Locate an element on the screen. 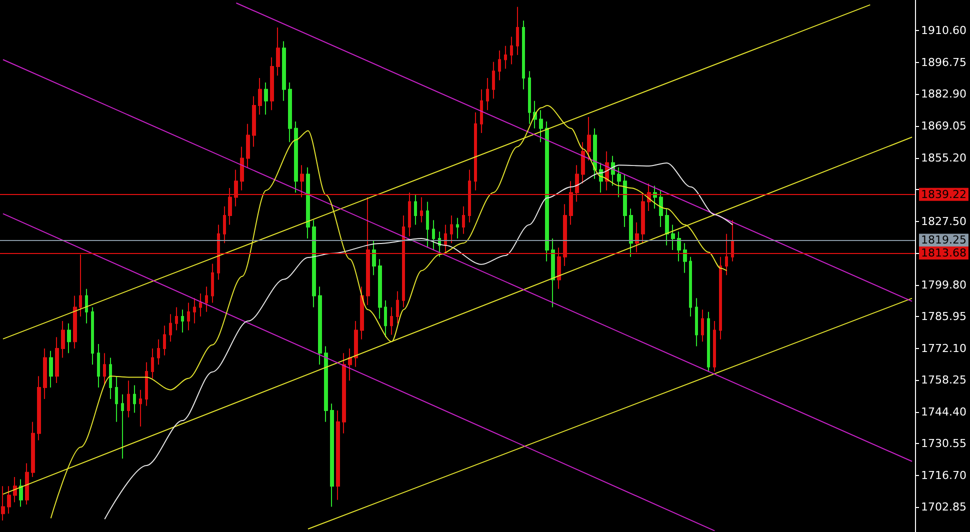  ref-line-label: 1839.22 is located at coordinates (943, 194).